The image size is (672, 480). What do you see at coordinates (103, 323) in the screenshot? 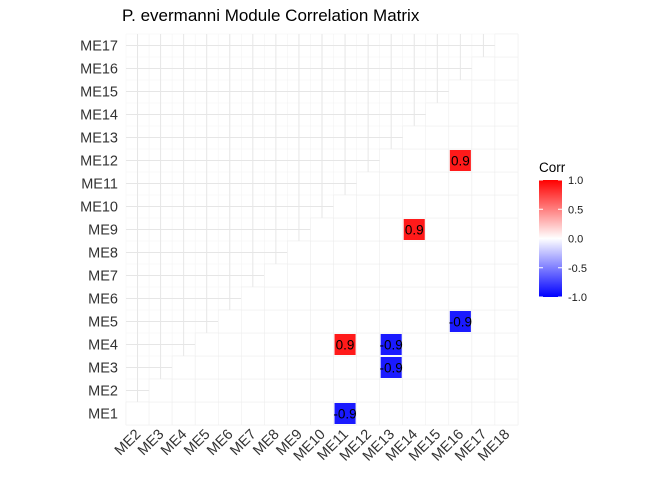
I see `y-tick-label: ME5` at bounding box center [103, 323].